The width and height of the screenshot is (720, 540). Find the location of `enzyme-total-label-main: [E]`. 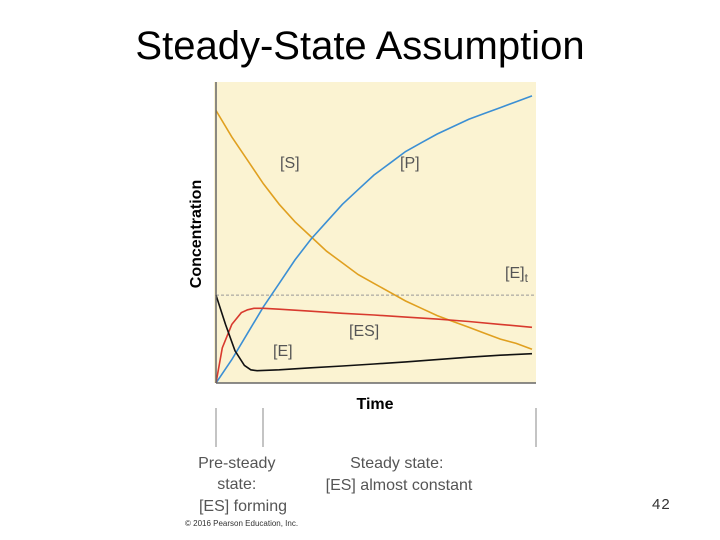

enzyme-total-label-main: [E] is located at coordinates (515, 273).